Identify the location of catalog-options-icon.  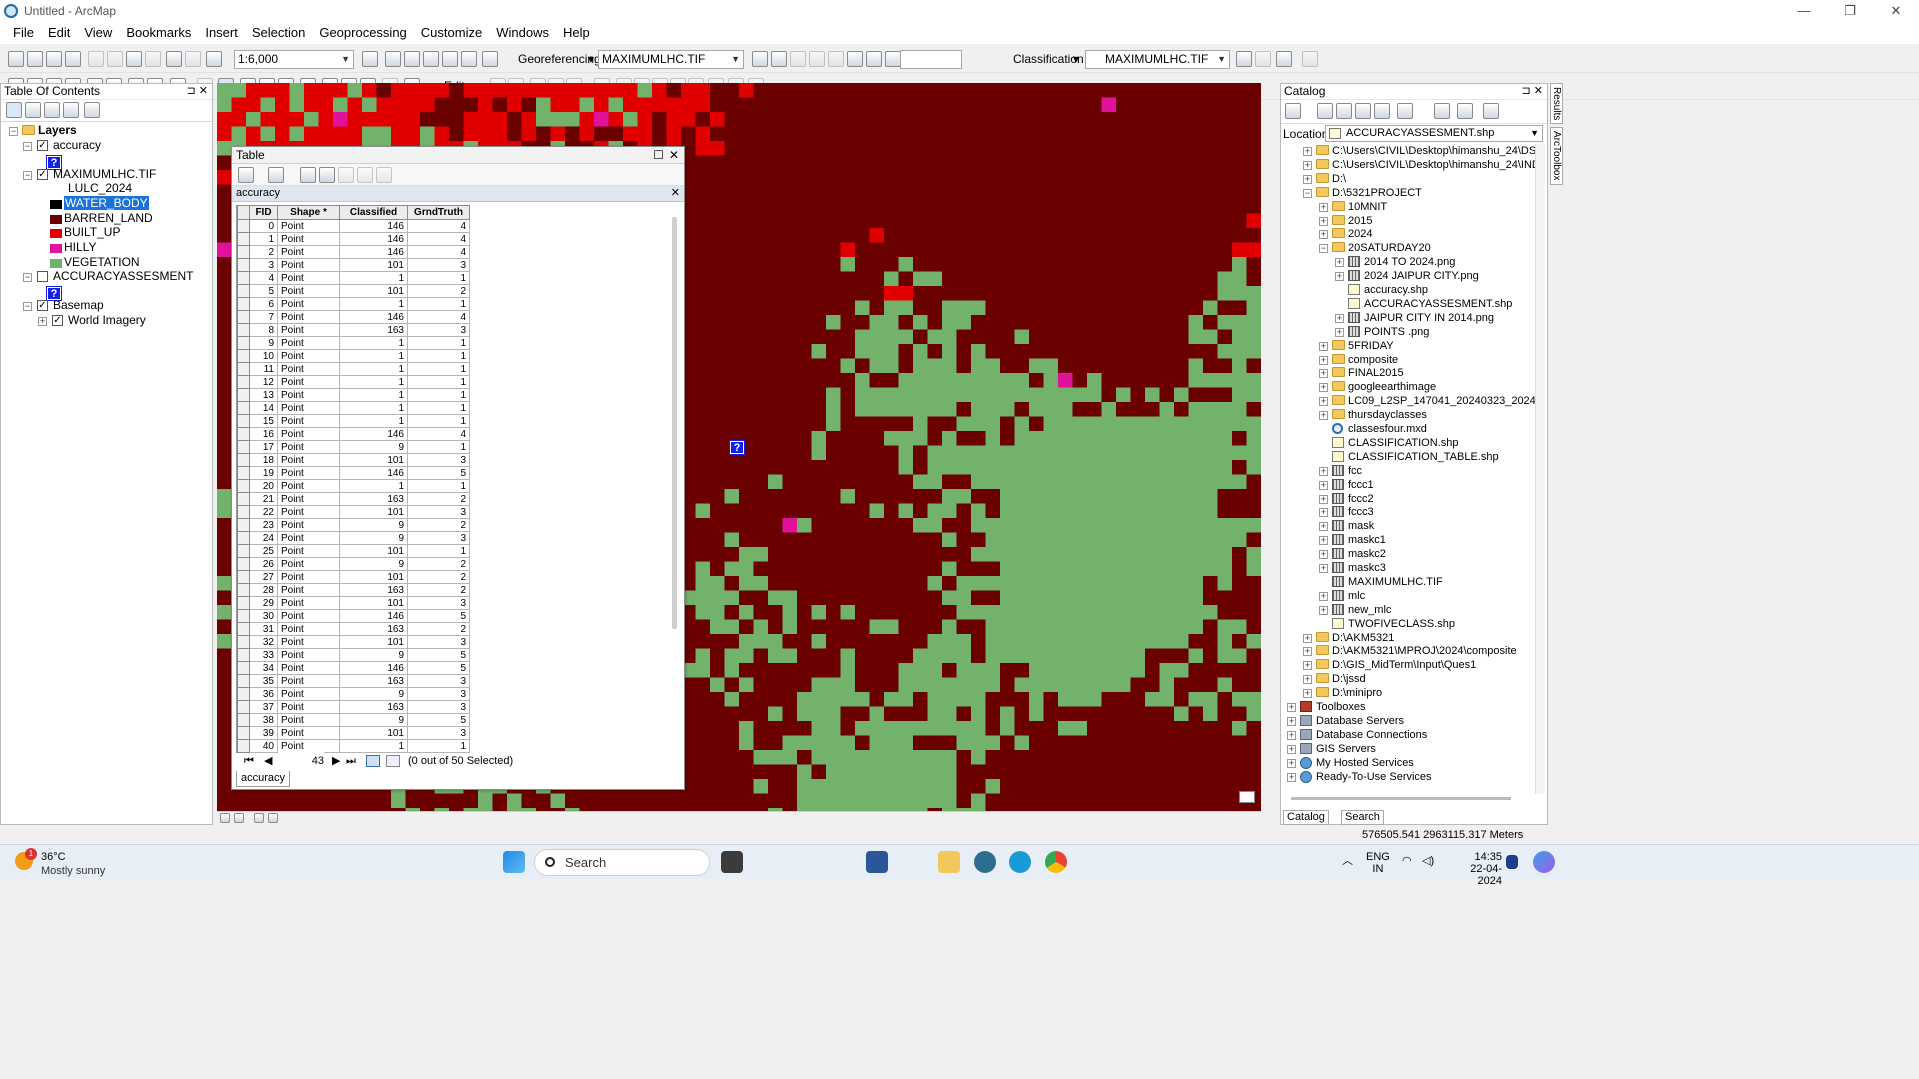
(1491, 111).